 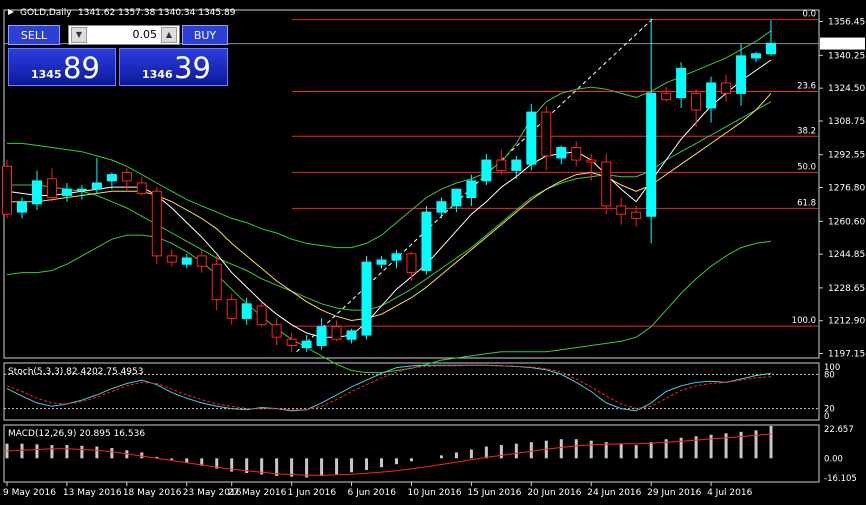 I want to click on sell-button: SELL, so click(x=34, y=35).